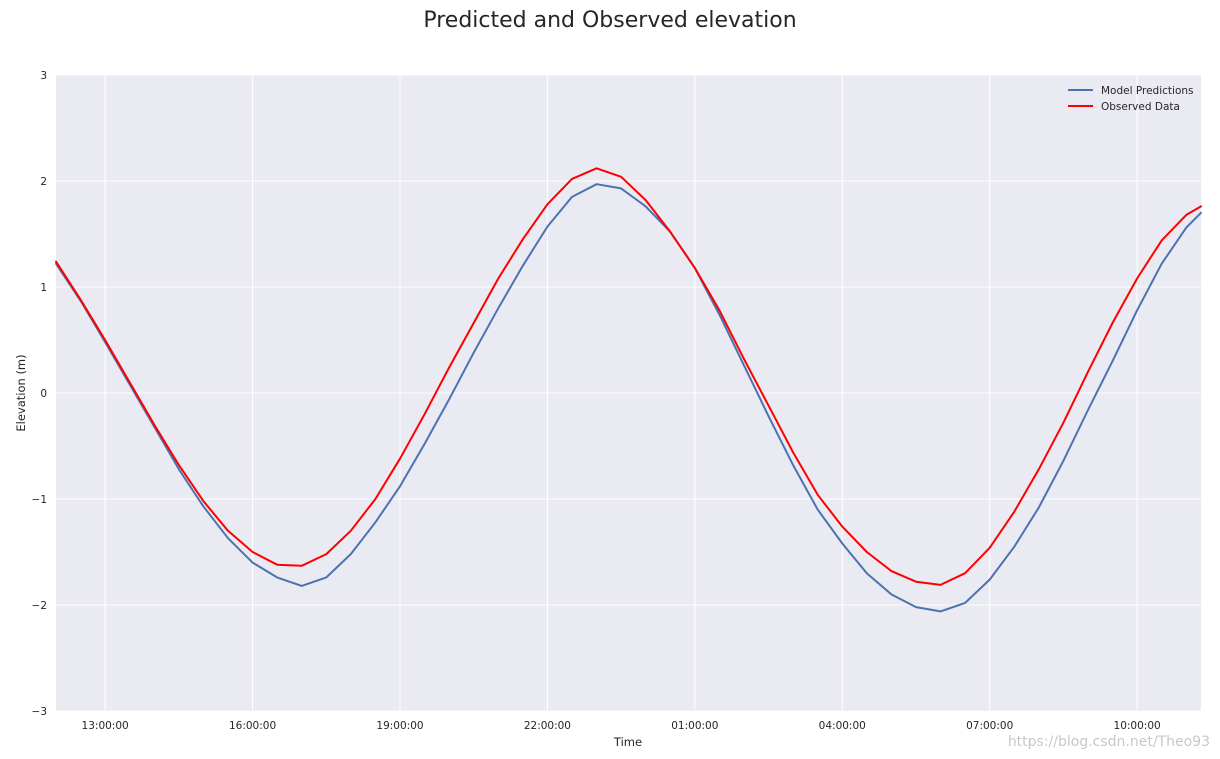 This screenshot has height=759, width=1220. Describe the element at coordinates (1109, 742) in the screenshot. I see `watermark: https://blog.csdn.net/Theo93` at that location.